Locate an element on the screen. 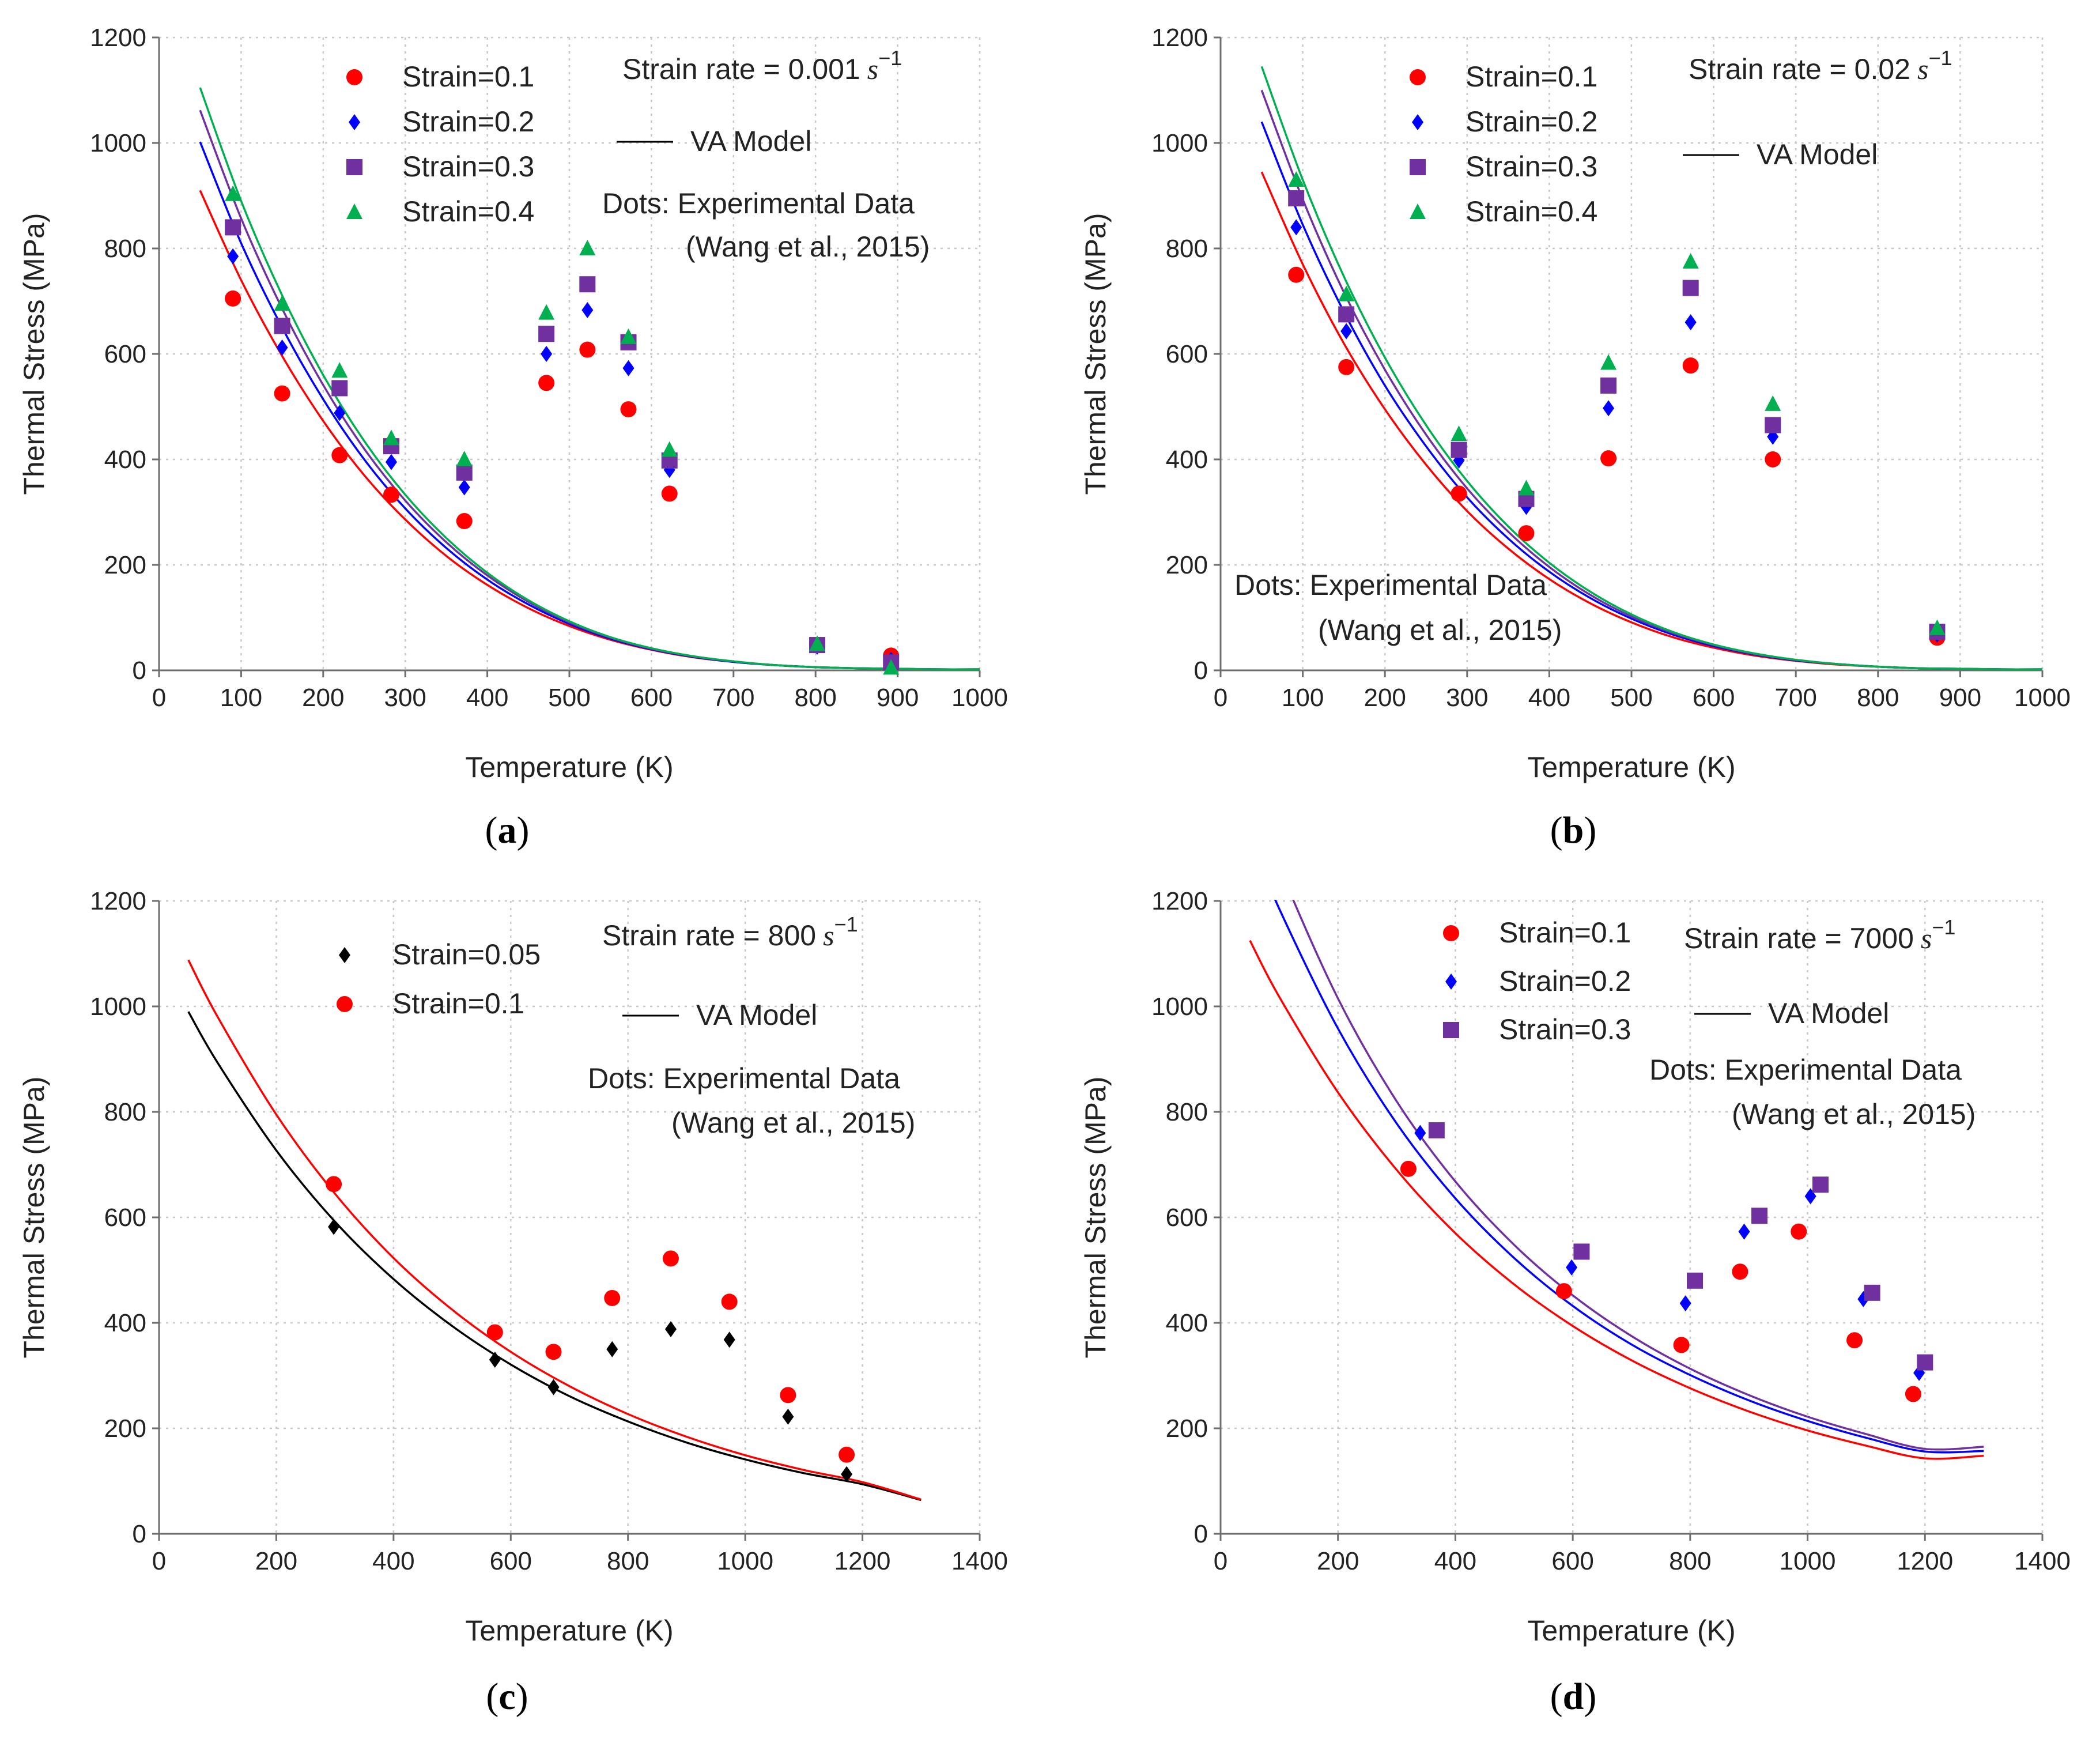  x-tick-label: 700 is located at coordinates (1795, 698).